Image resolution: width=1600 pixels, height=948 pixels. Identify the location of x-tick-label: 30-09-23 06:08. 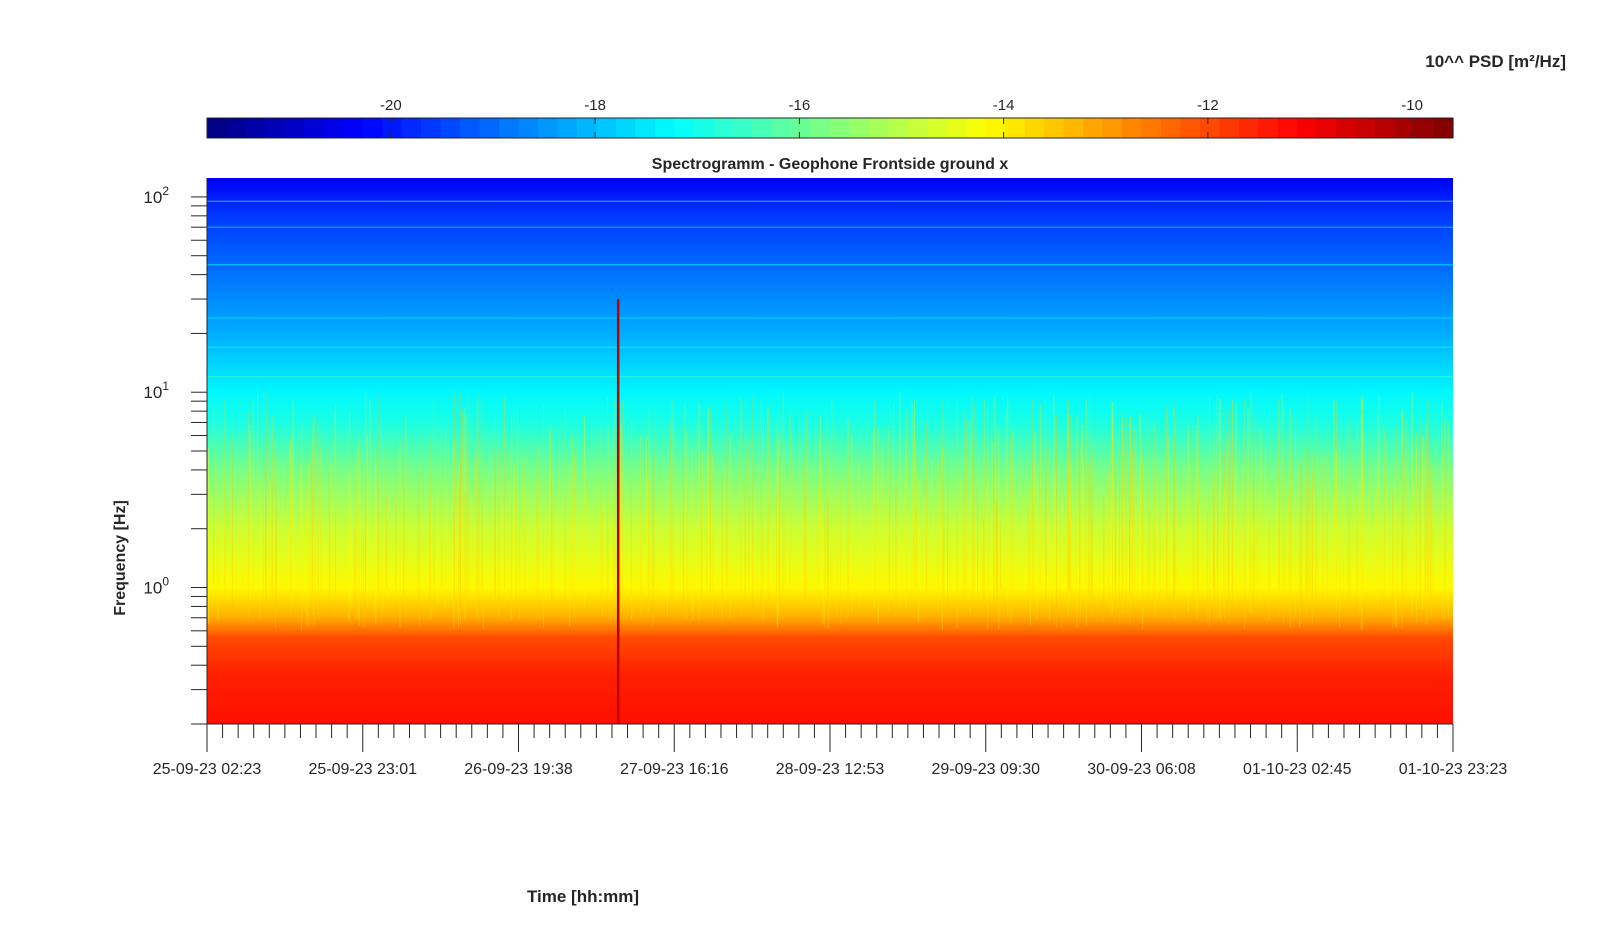
(1141, 769).